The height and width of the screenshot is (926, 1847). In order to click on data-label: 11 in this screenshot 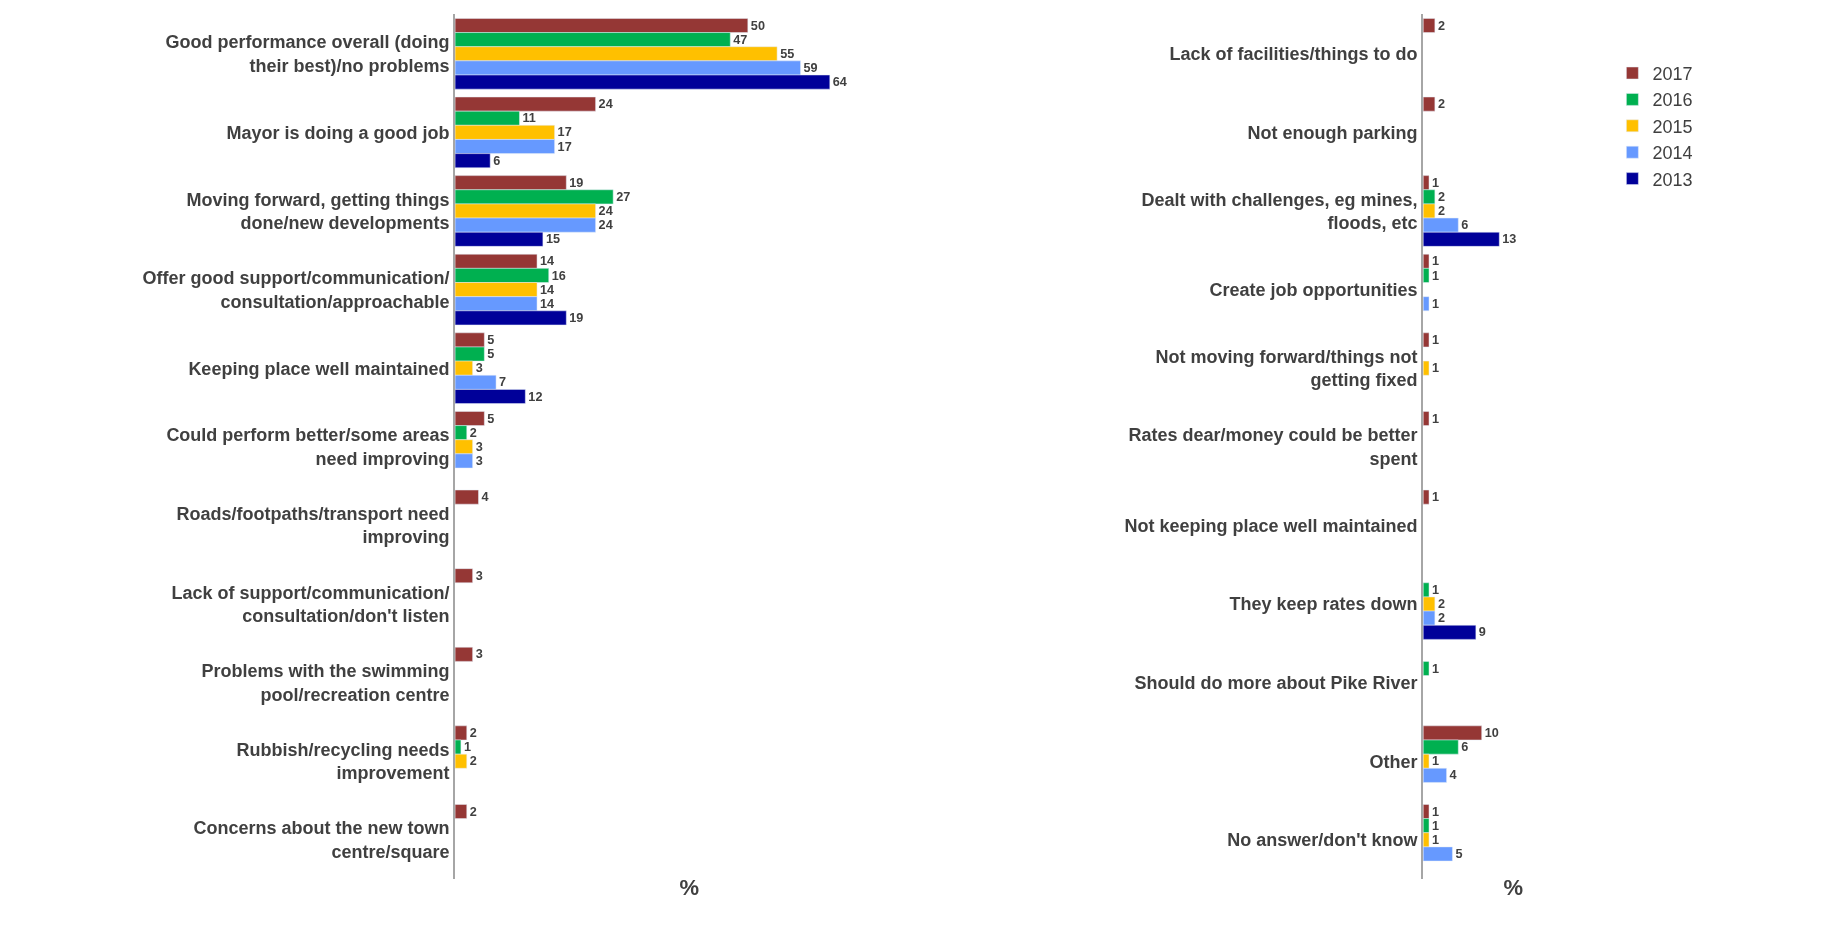, I will do `click(529, 118)`.